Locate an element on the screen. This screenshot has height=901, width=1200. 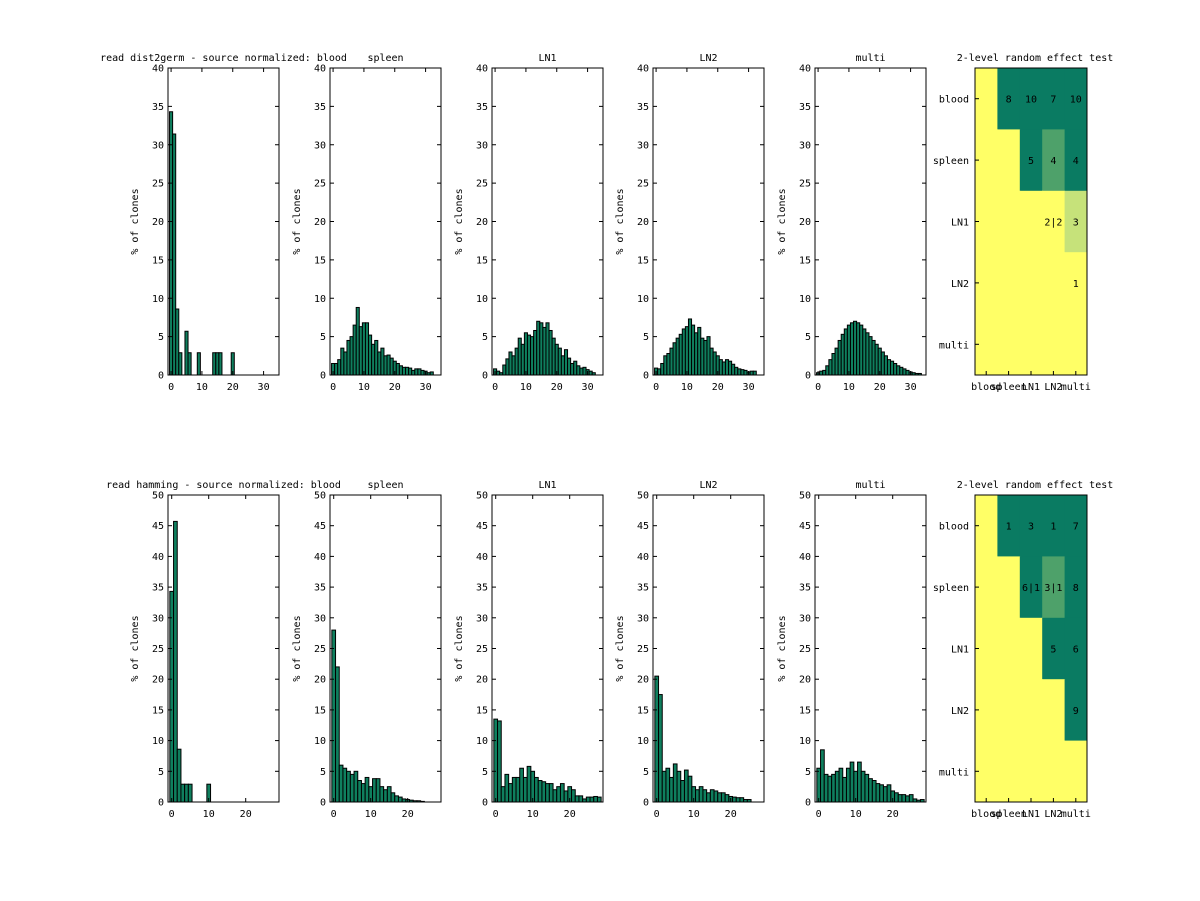
x-tick-label: 20 is located at coordinates (893, 814).